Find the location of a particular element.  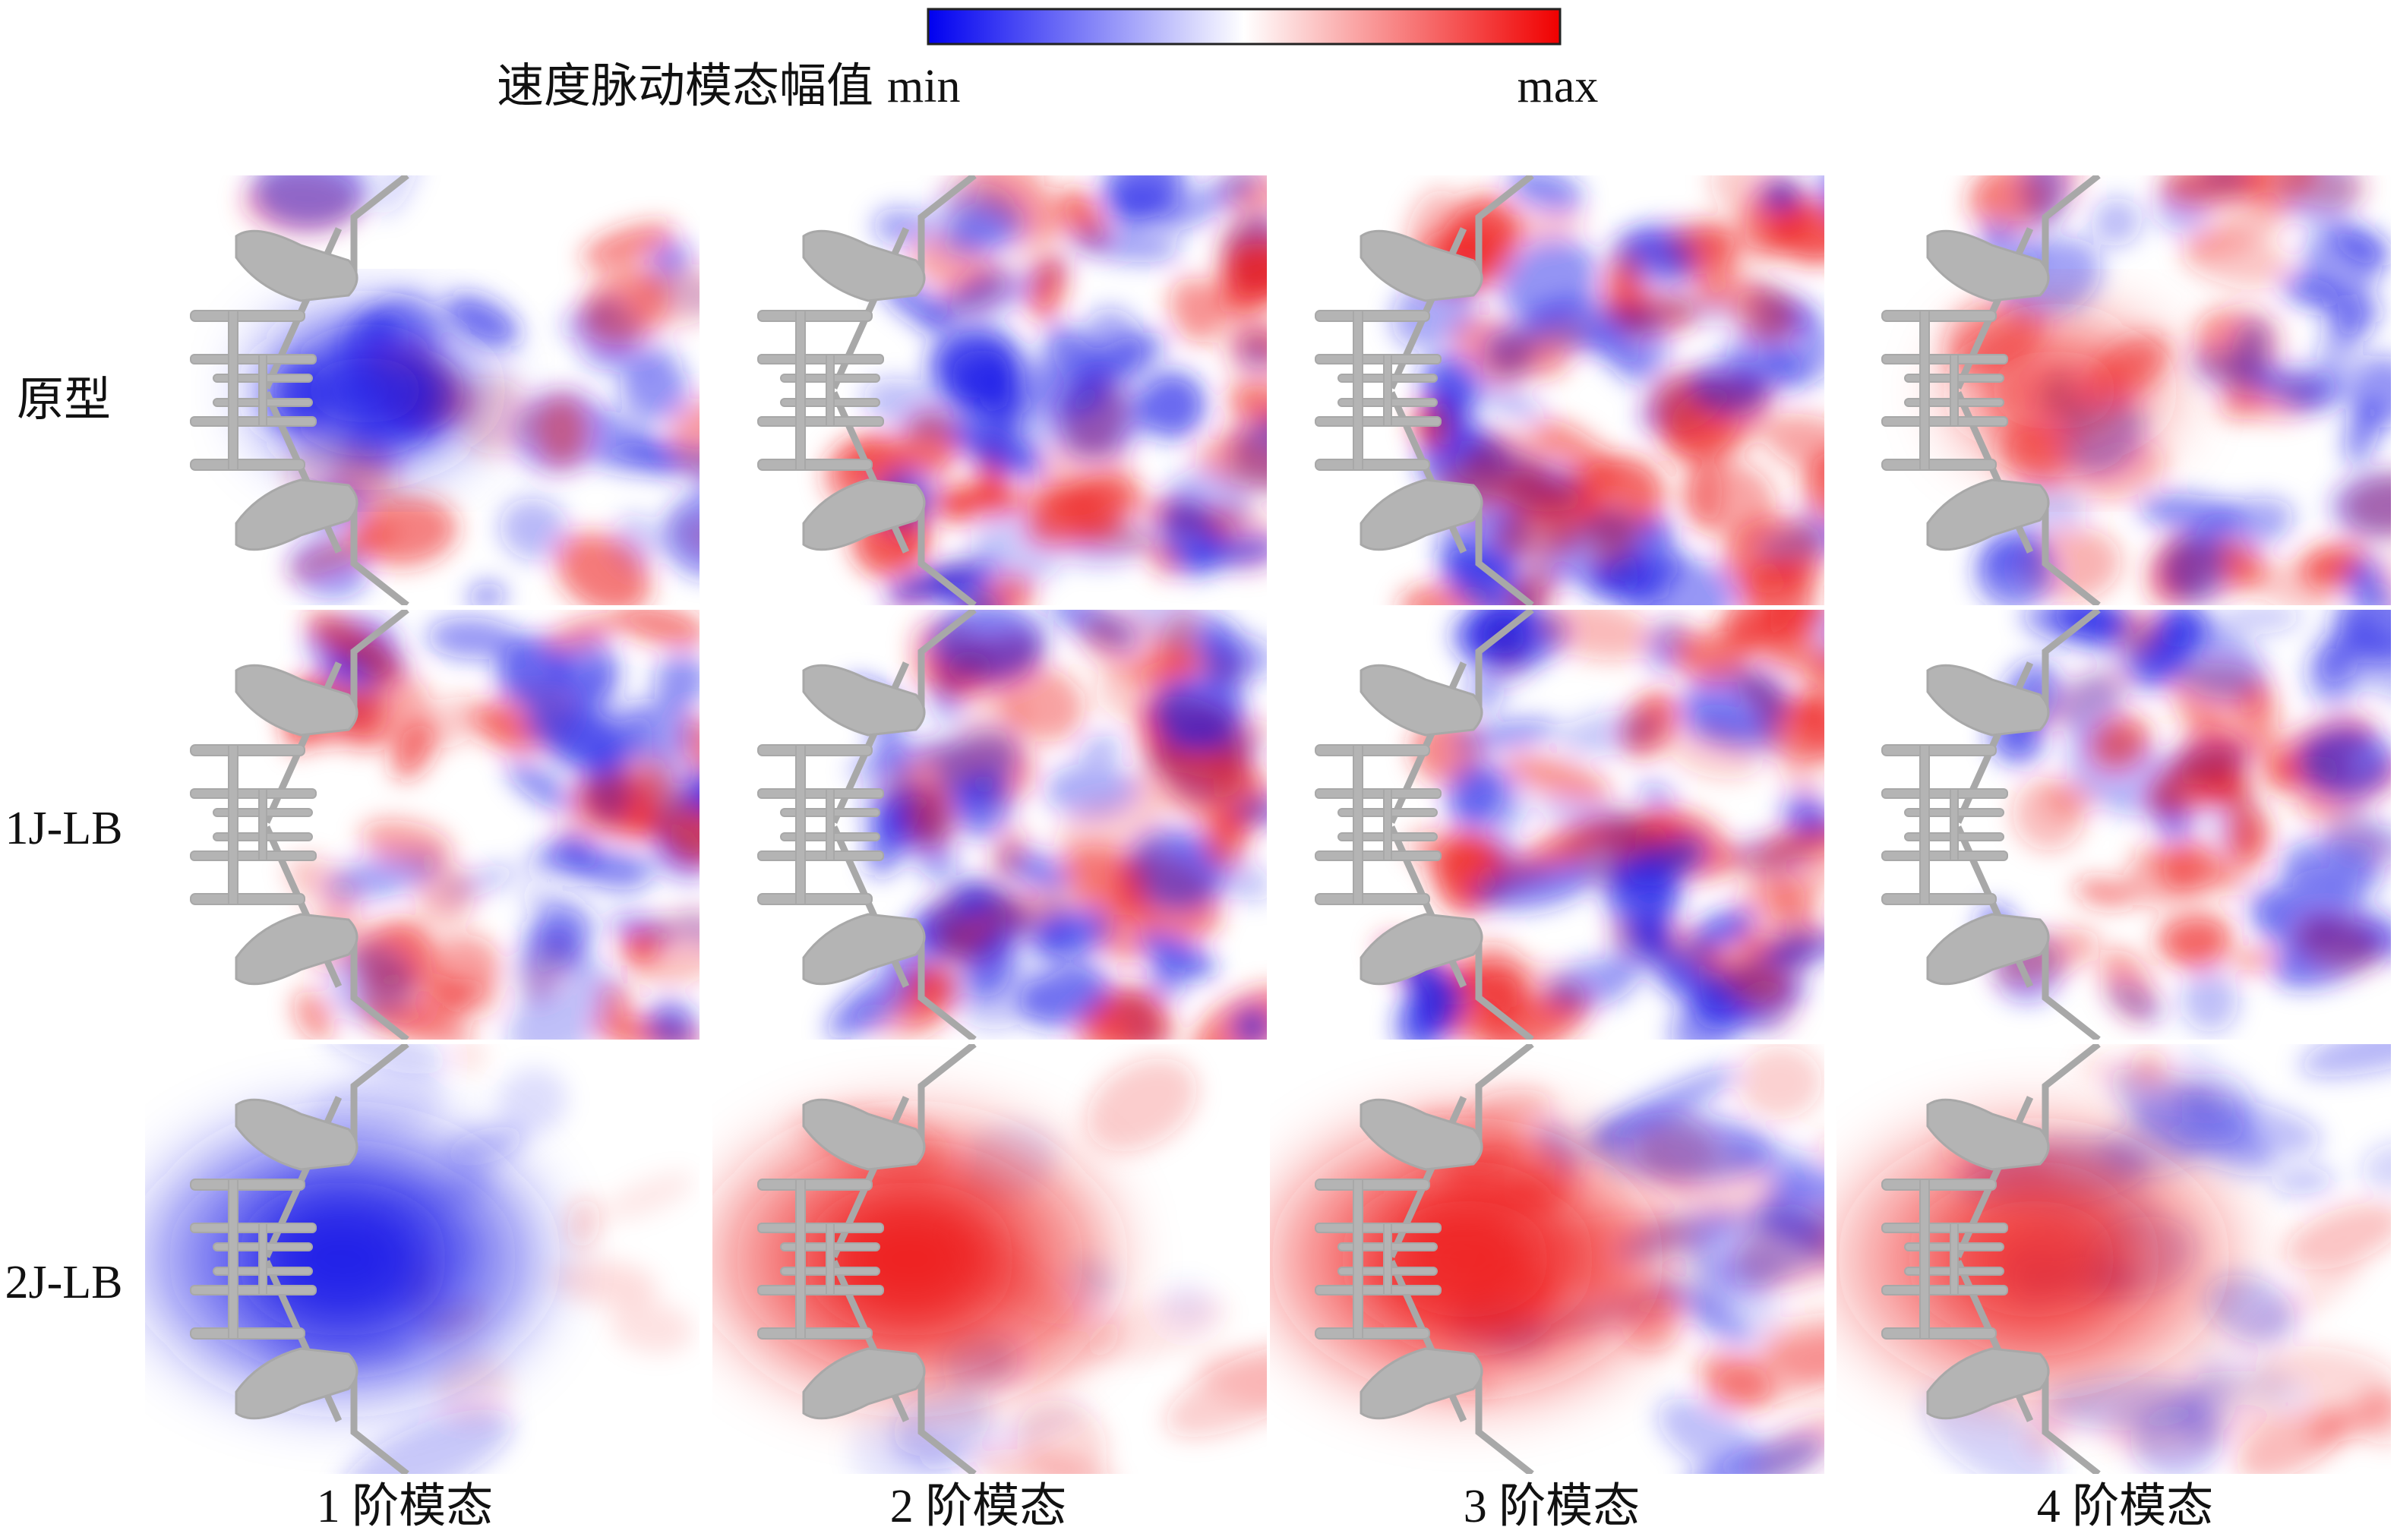

column-label: 3 阶模态 is located at coordinates (1552, 1507).